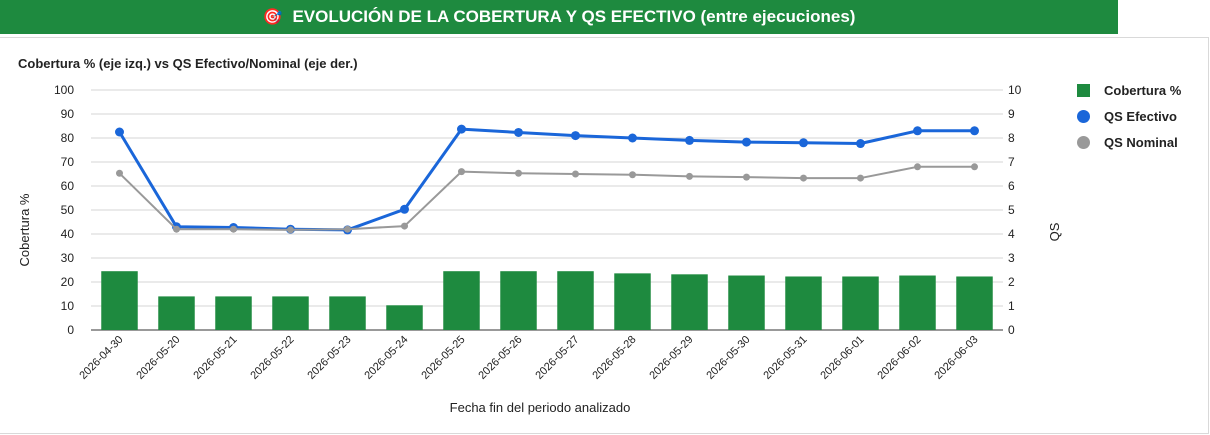 Image resolution: width=1210 pixels, height=435 pixels. I want to click on x-tick-label: 2026-06-01, so click(842, 358).